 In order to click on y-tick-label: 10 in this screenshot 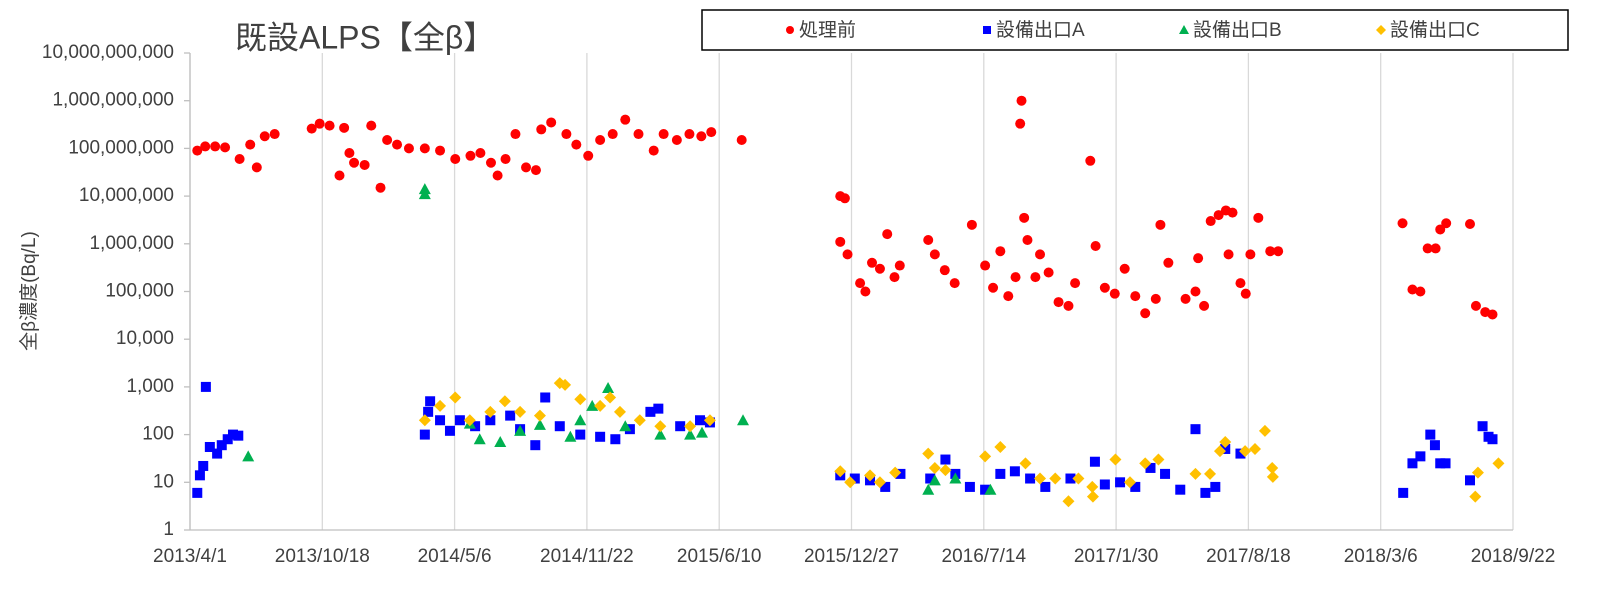, I will do `click(163, 481)`.